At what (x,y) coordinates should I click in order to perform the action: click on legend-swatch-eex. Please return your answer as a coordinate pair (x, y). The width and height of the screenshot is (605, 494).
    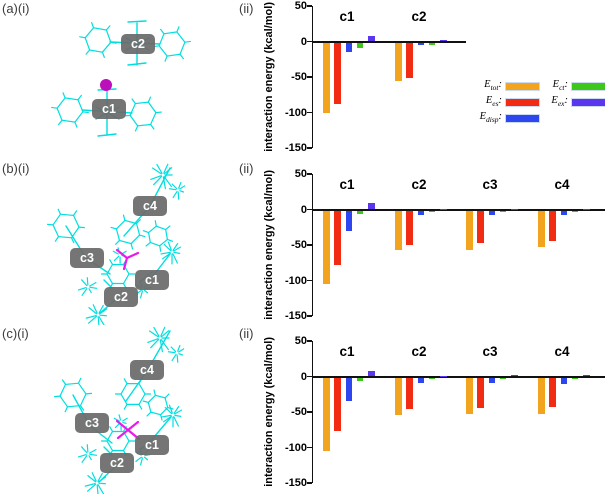
    Looking at the image, I should click on (588, 102).